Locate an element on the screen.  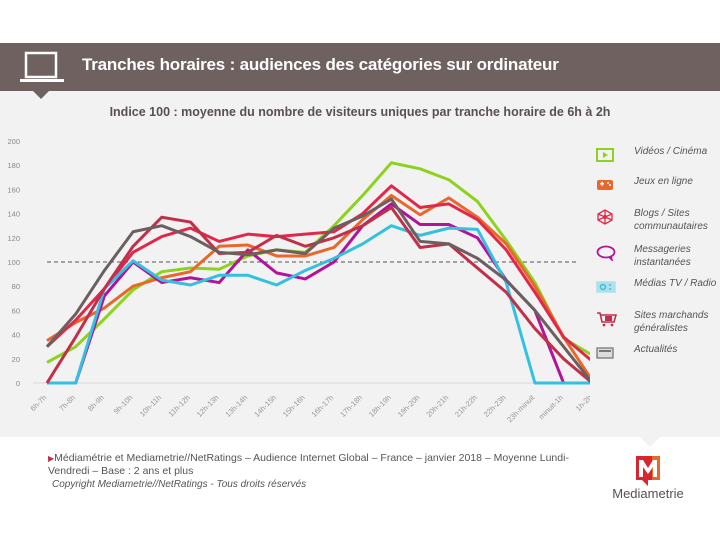
x-tick-label: 22h-23h is located at coordinates (495, 406).